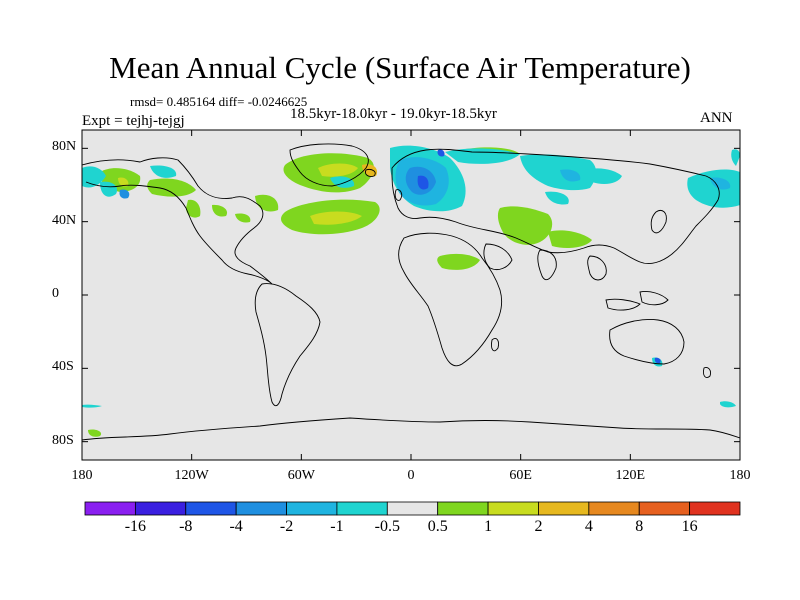  Describe the element at coordinates (248, 194) in the screenshot. I see `anomaly-hot-cores` at that location.